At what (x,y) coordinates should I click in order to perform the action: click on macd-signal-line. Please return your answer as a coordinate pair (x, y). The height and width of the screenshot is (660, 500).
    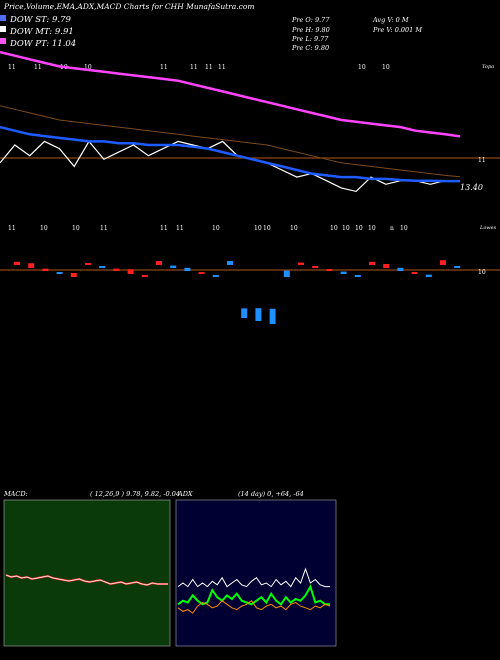
    Looking at the image, I should click on (86, 580).